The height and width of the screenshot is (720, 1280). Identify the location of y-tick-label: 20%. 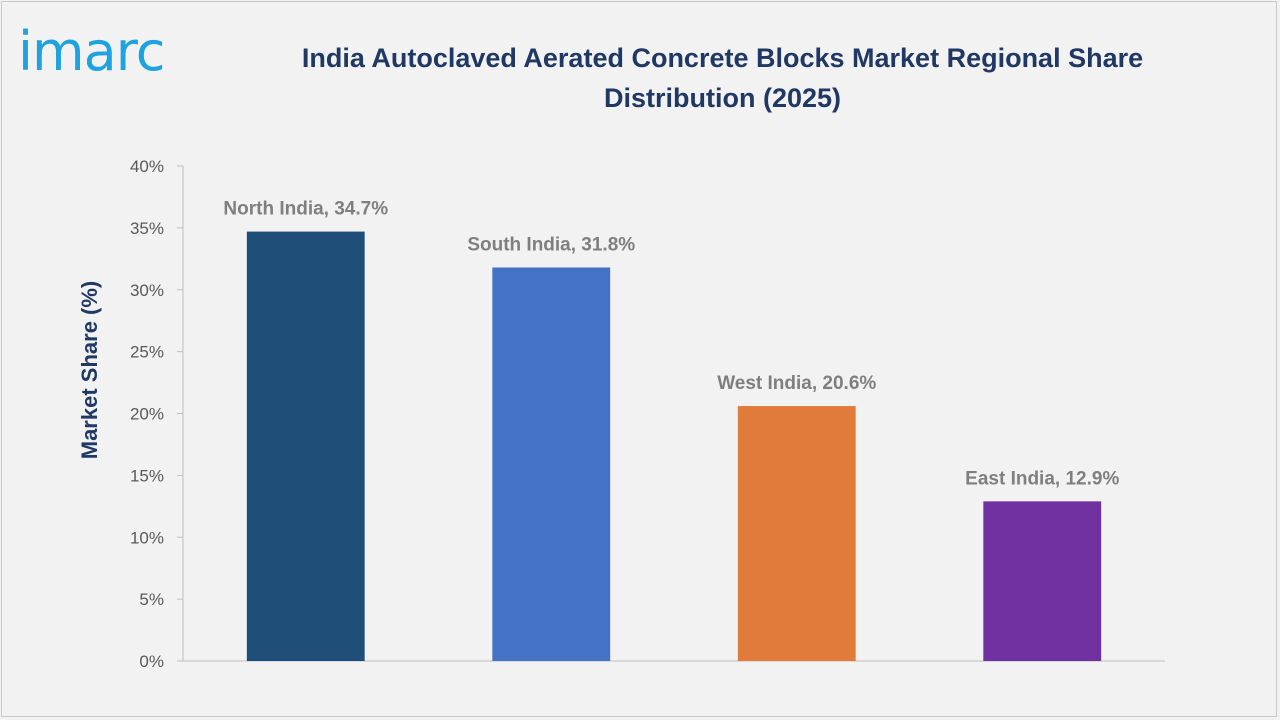
(147, 414).